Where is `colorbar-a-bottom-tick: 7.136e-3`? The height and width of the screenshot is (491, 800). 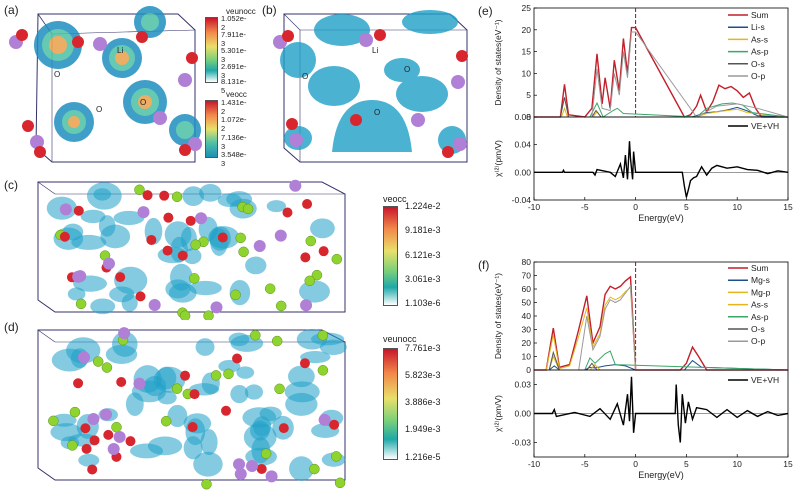
colorbar-a-bottom-tick: 7.136e-3 is located at coordinates (234, 142).